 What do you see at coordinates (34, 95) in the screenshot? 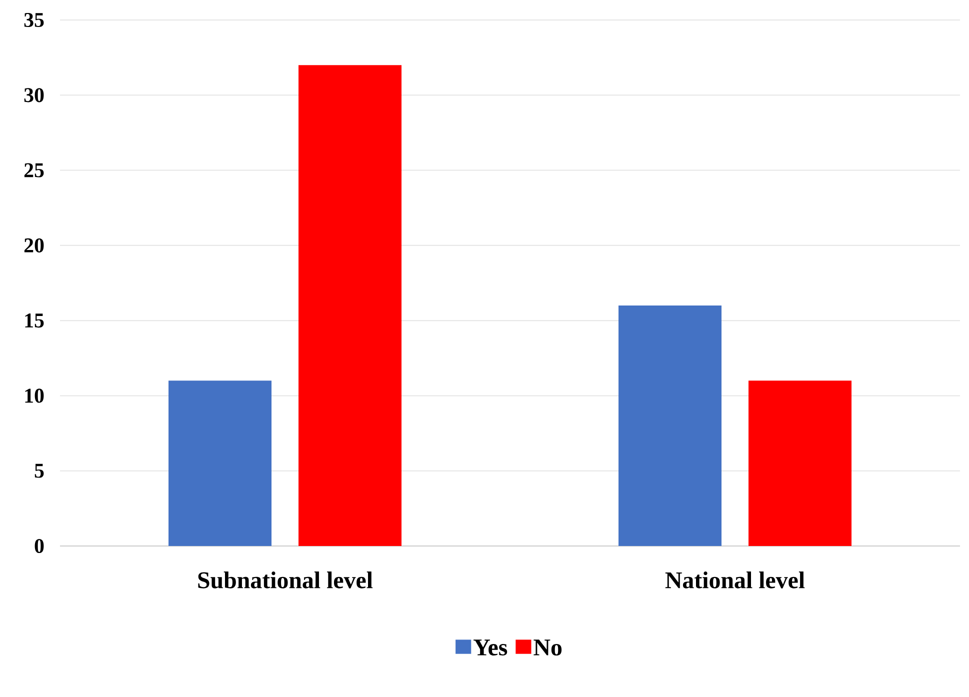
I see `y-tick-label: 30` at bounding box center [34, 95].